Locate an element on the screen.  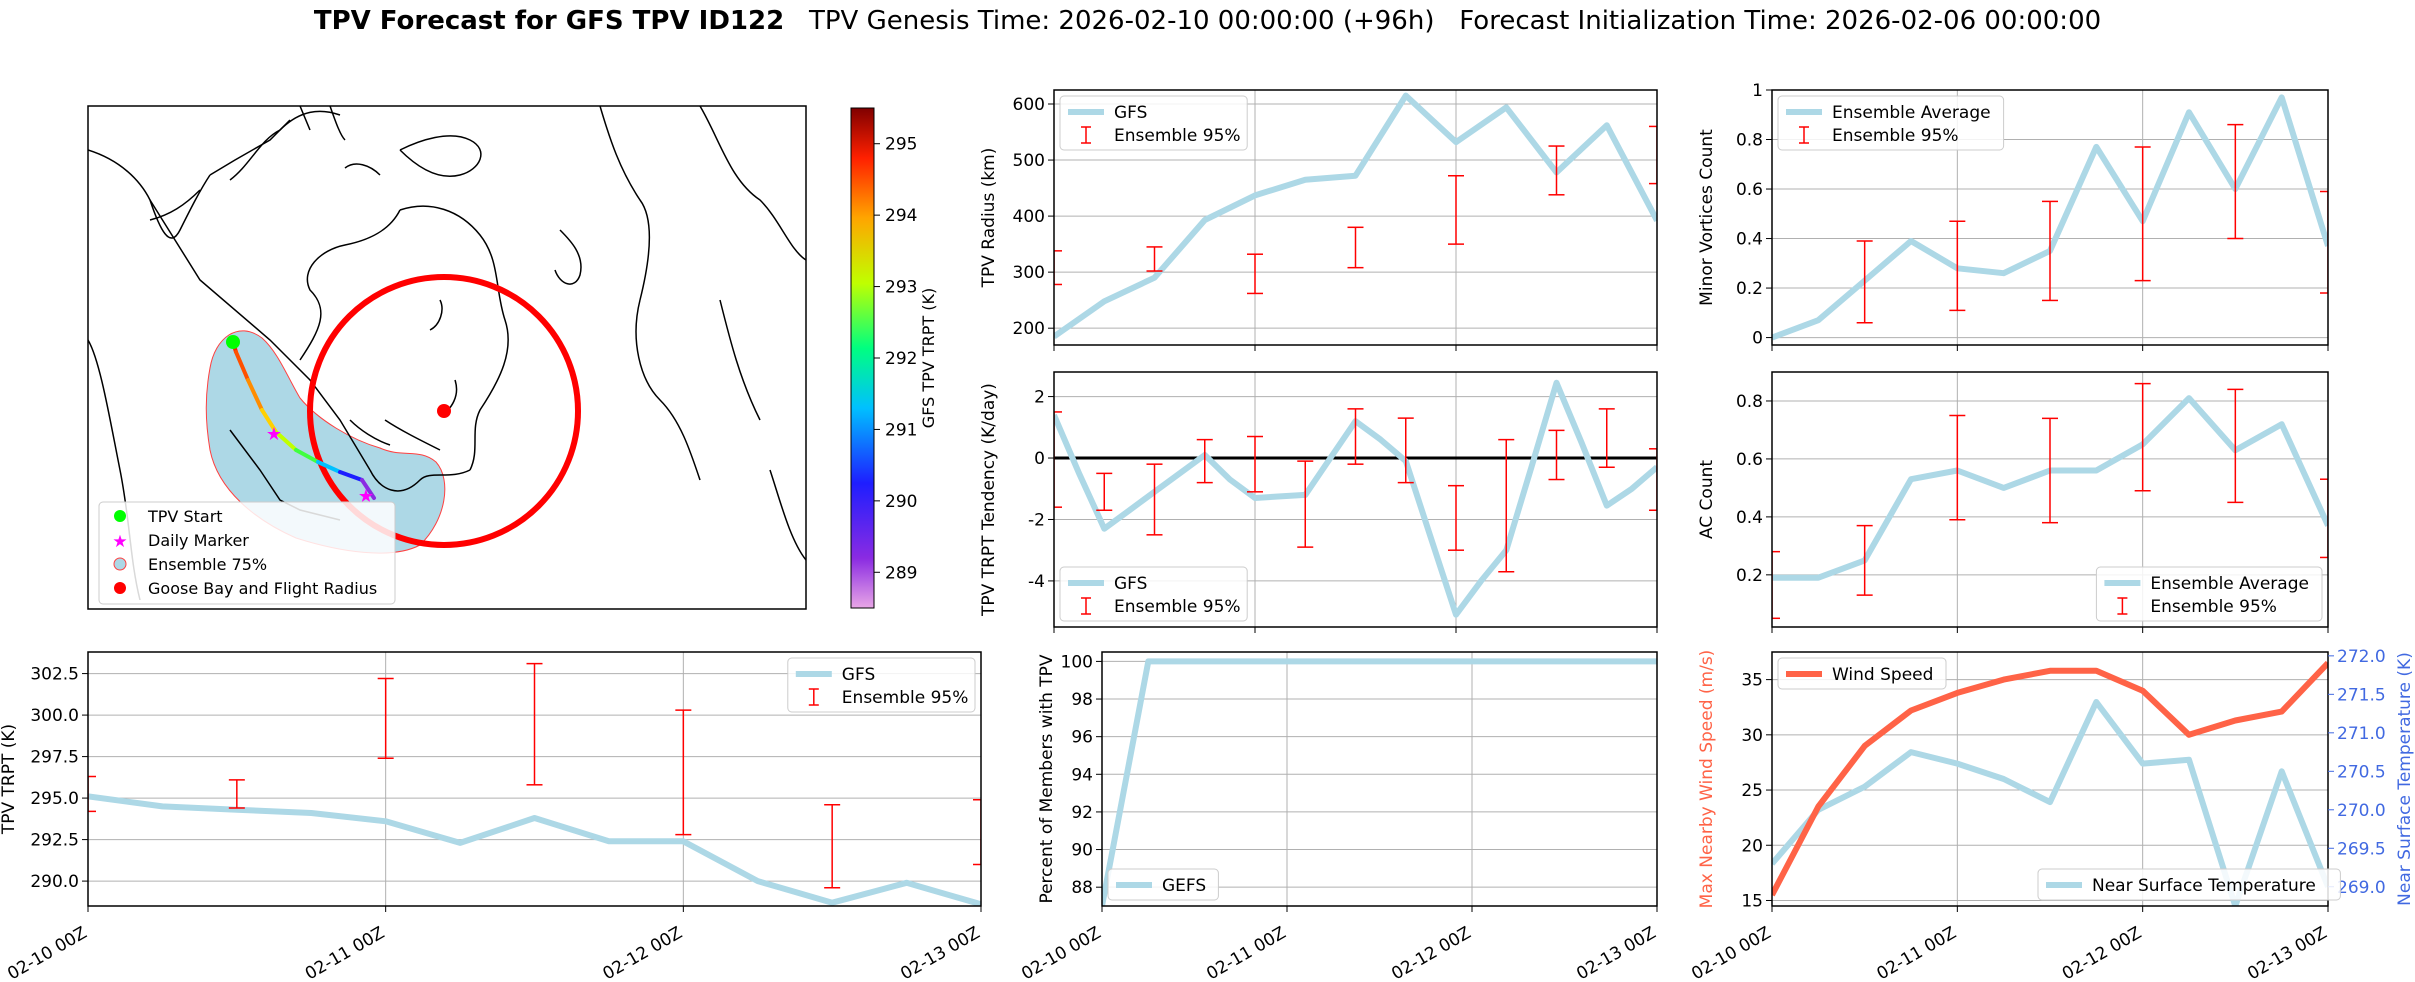
y-axis-label: AC Count is located at coordinates (1707, 499).